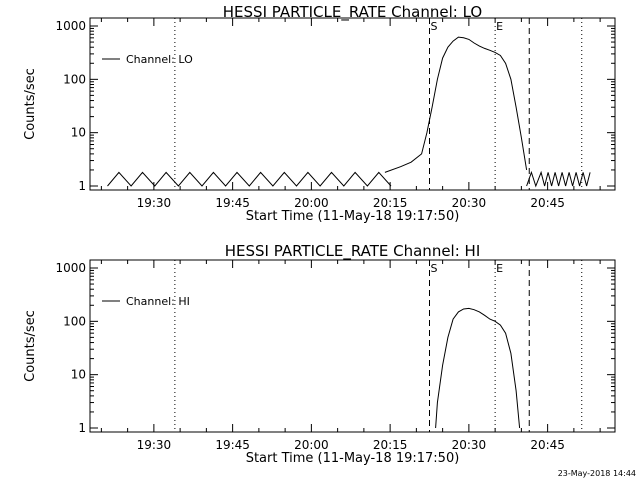 This screenshot has height=480, width=640. I want to click on chart-title: HESSI PARTICLE_RATE Channel: LO, so click(352, 12).